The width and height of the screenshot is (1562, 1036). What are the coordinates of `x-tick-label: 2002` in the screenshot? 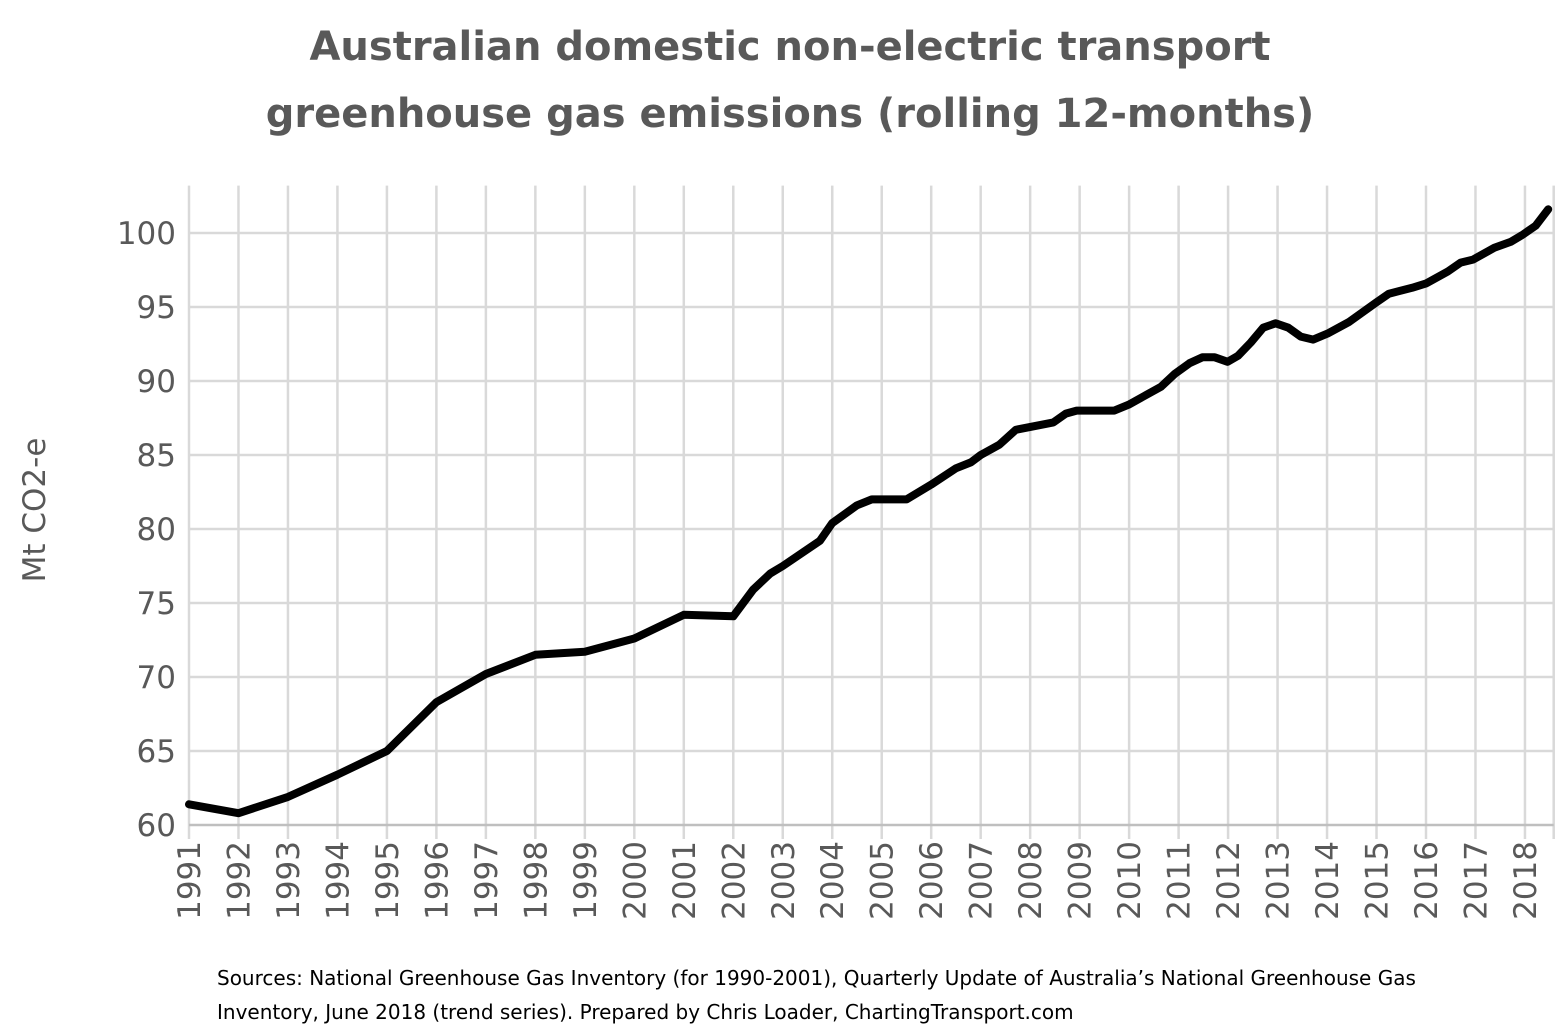 It's located at (734, 880).